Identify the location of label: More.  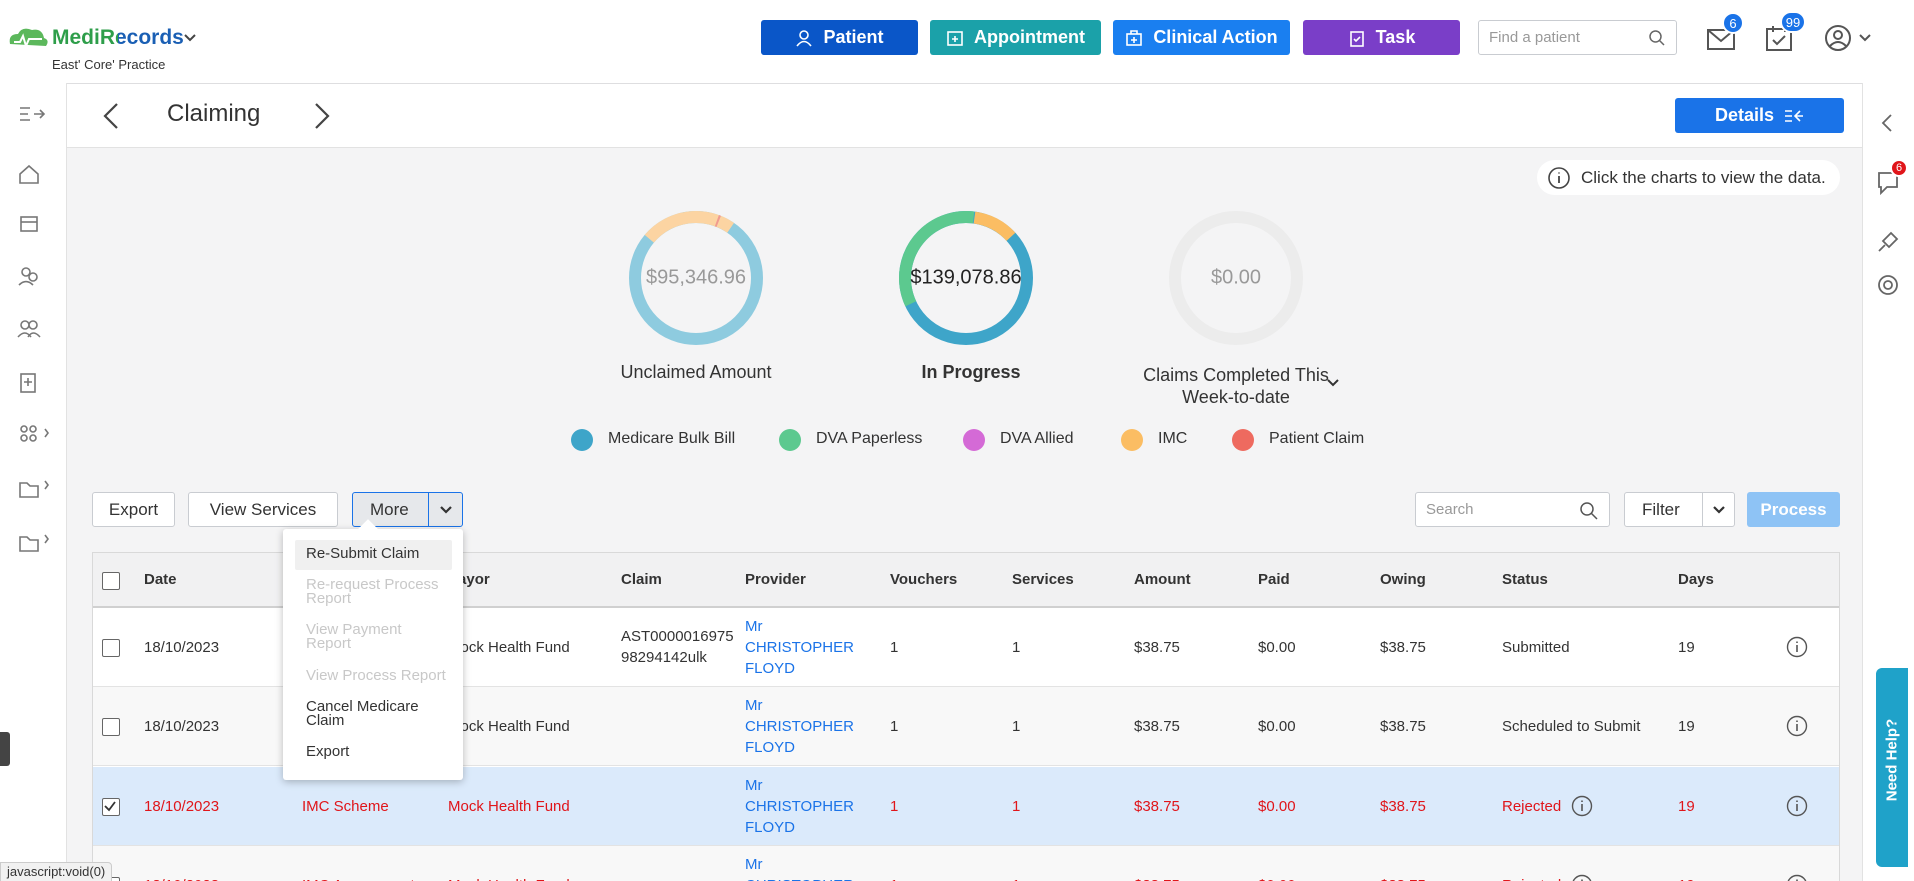
(389, 509).